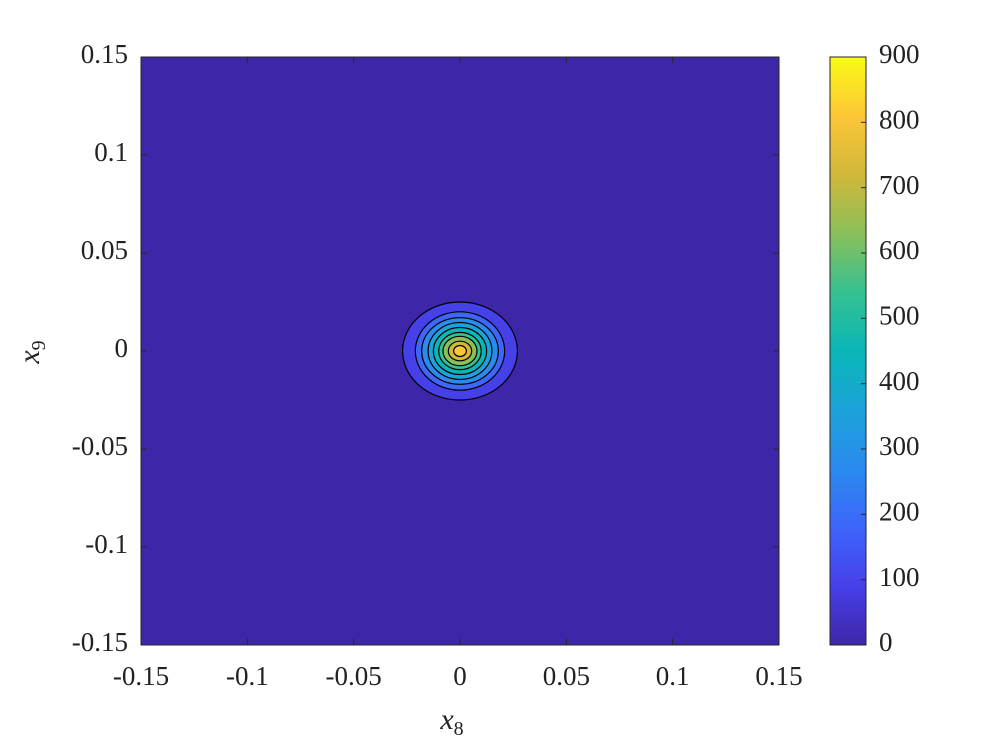 The image size is (997, 750). Describe the element at coordinates (104, 54) in the screenshot. I see `y-tick-label: 0.15` at that location.